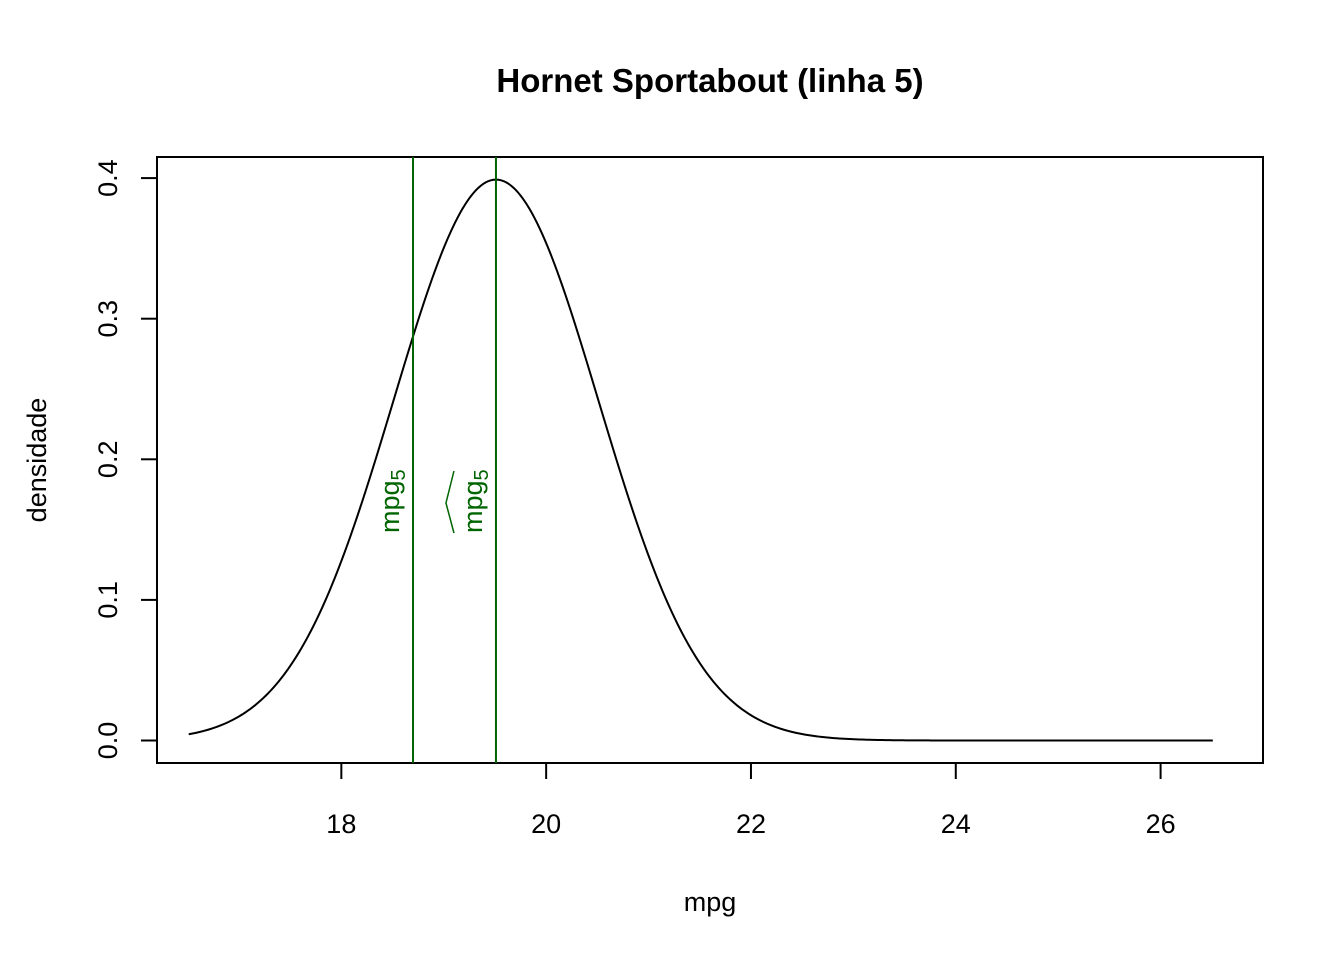 The image size is (1344, 960). What do you see at coordinates (956, 824) in the screenshot?
I see `x-tick-label: 24` at bounding box center [956, 824].